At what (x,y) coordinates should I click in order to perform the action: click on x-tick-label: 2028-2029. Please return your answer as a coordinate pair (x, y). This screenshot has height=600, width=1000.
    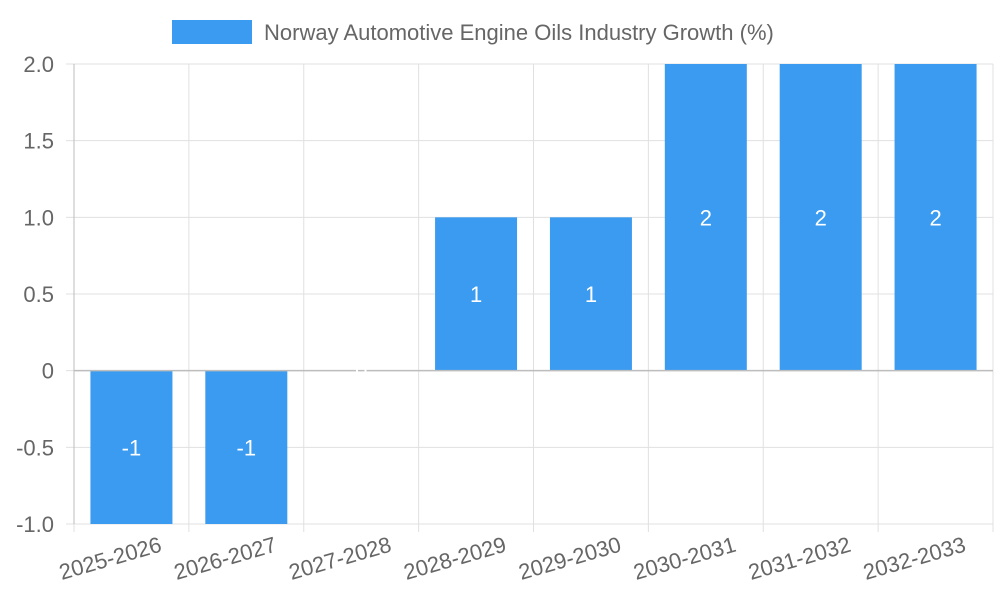
    Looking at the image, I should click on (455, 558).